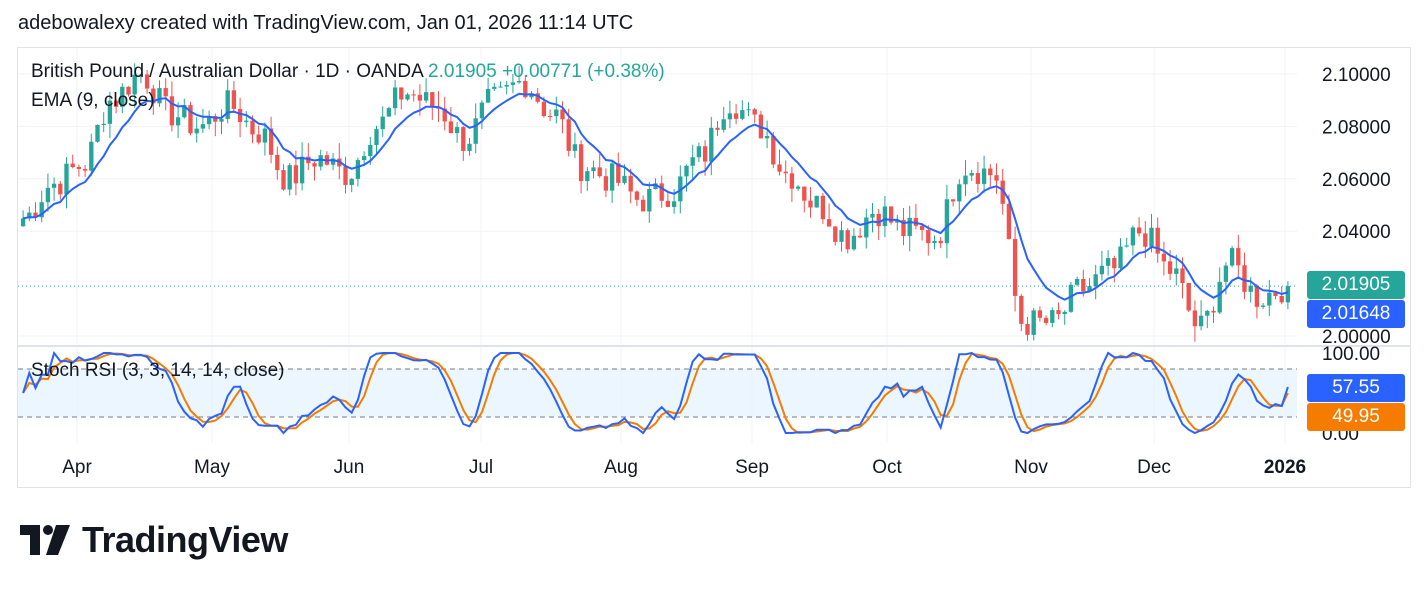  Describe the element at coordinates (1154, 467) in the screenshot. I see `time-tick-label: Dec` at that location.